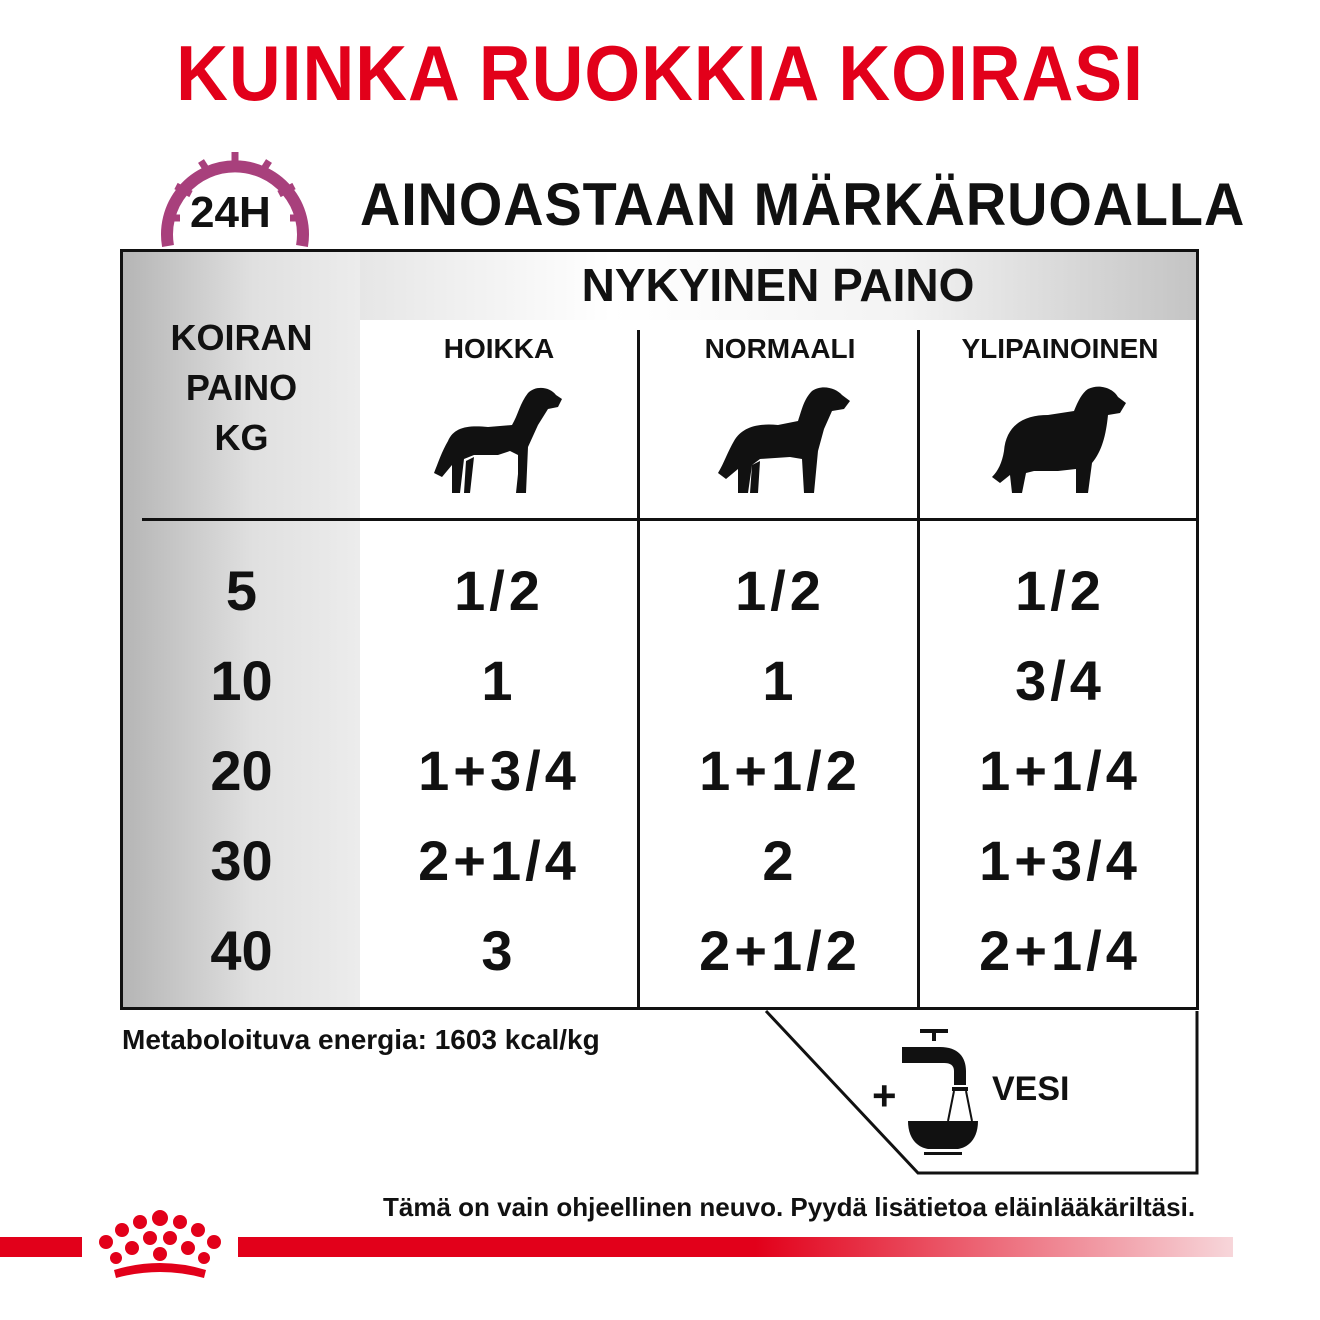 This screenshot has height=1320, width=1320. I want to click on normal-dog-icon, so click(784, 440).